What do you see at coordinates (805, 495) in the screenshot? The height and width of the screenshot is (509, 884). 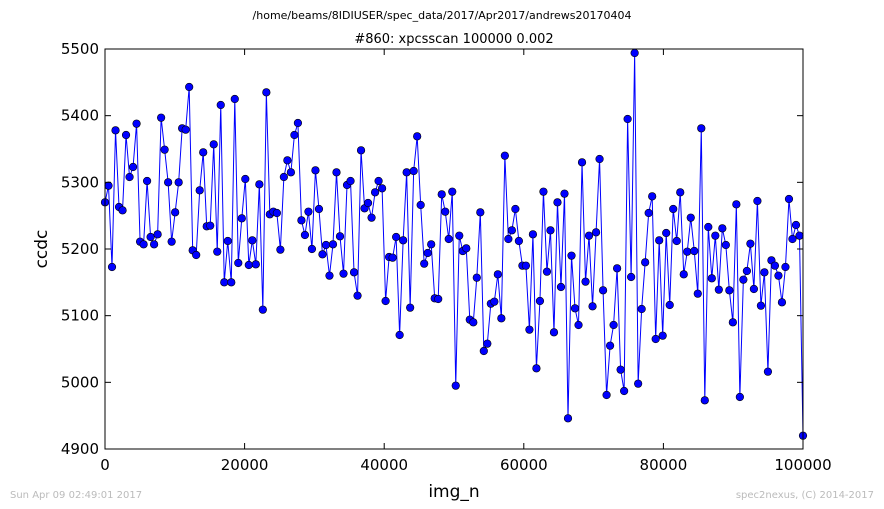 I see `footer-credit: spec2nexus, (C) 2014-2017` at bounding box center [805, 495].